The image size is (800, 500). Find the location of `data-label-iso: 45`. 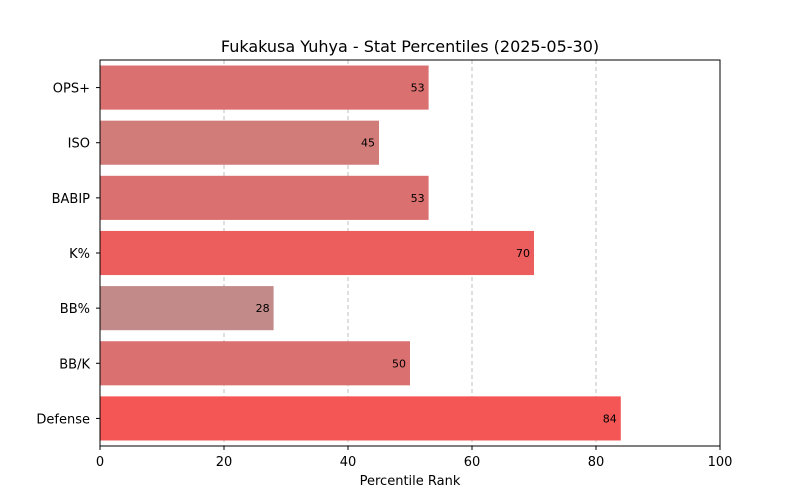

data-label-iso: 45 is located at coordinates (368, 143).